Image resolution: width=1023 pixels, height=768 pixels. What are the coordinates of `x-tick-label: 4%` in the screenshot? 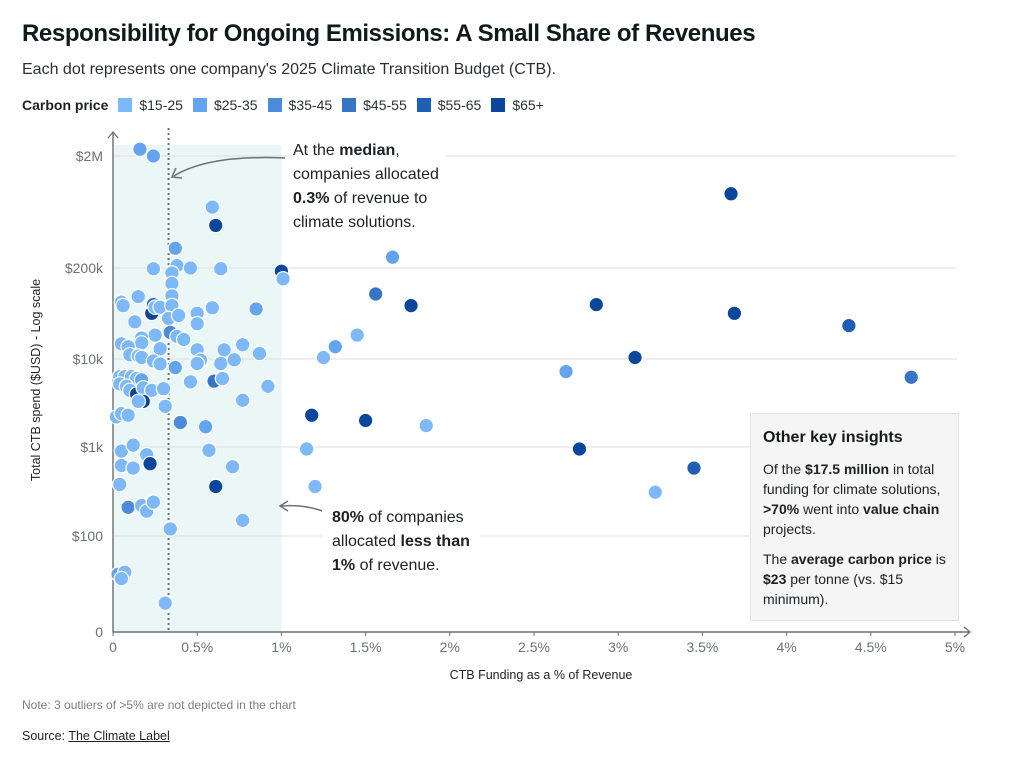 It's located at (786, 647).